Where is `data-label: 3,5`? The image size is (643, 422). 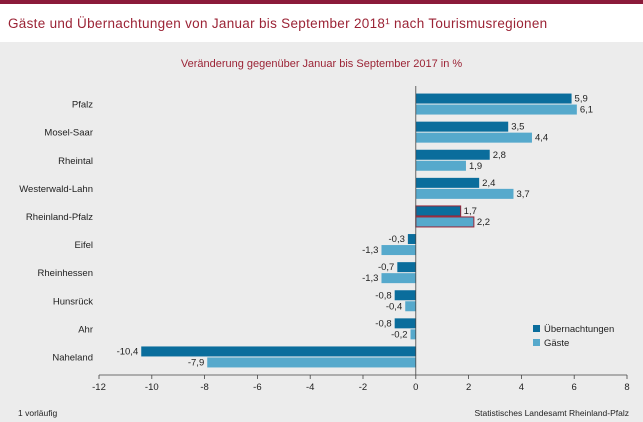
data-label: 3,5 is located at coordinates (517, 127).